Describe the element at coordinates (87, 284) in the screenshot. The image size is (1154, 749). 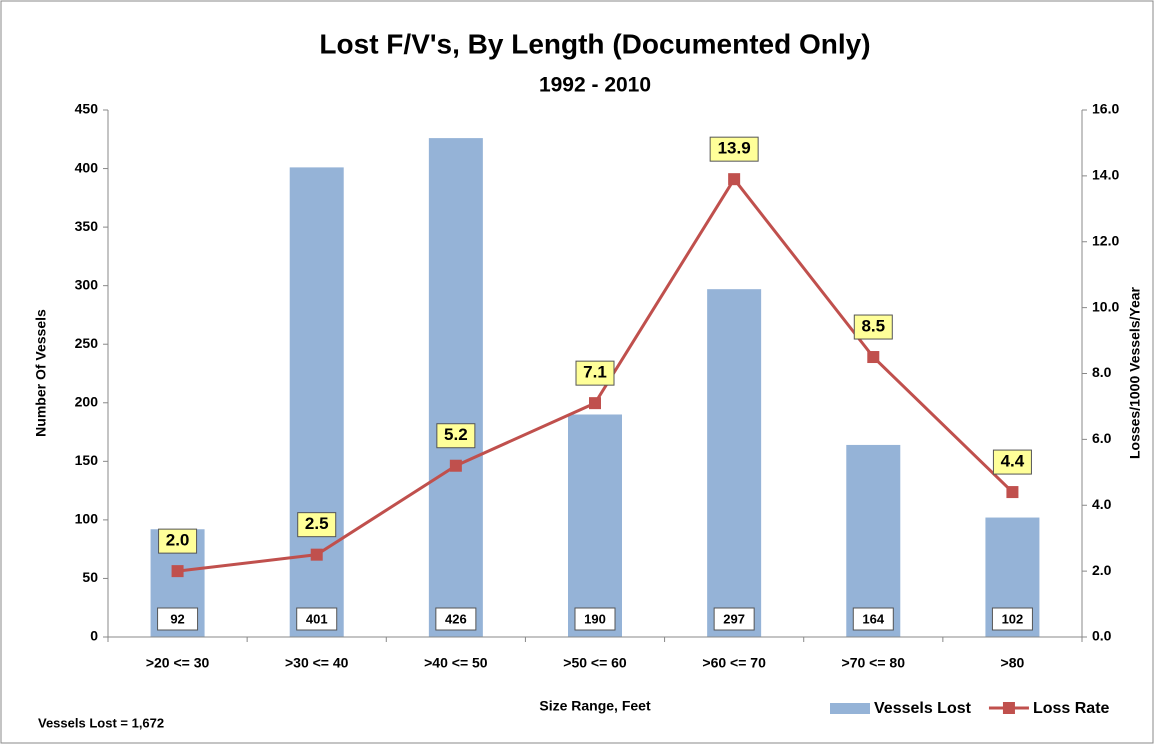
I see `y-tick-label: 300` at that location.